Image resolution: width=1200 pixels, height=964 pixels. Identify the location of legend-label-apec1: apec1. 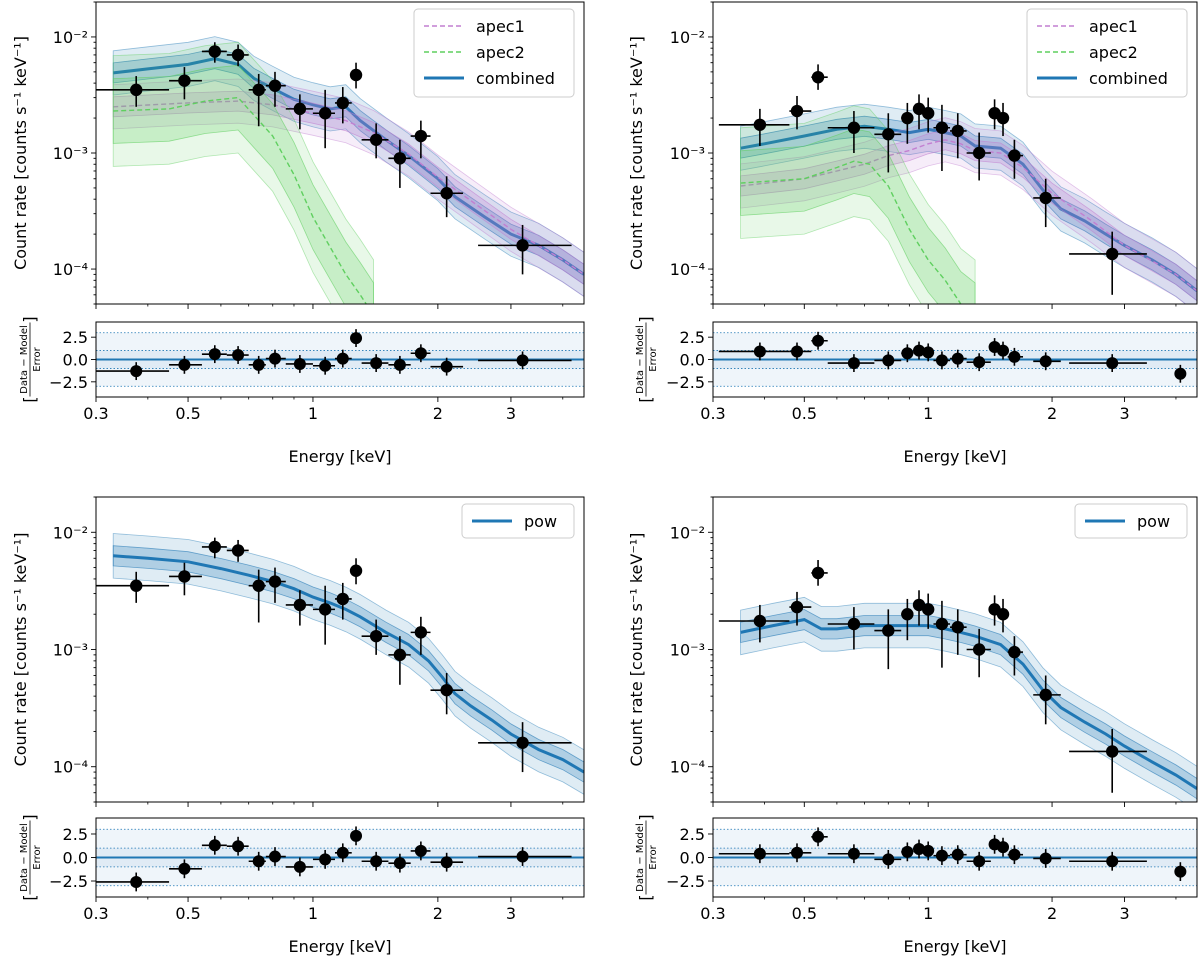
(500, 26).